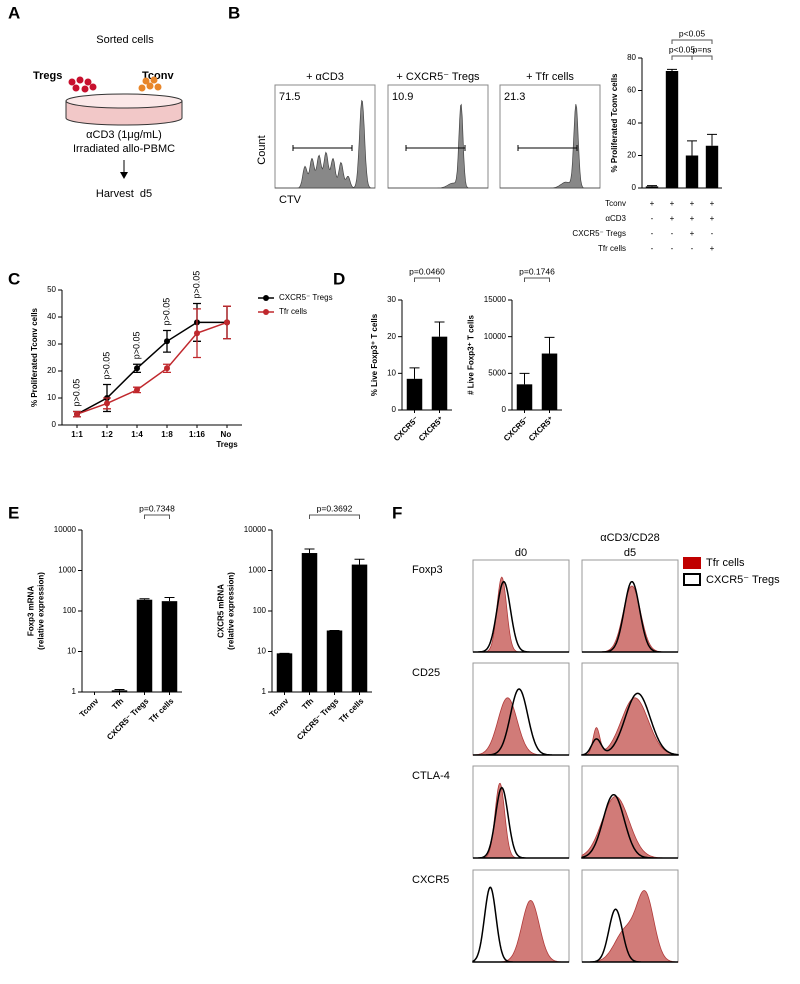  I want to click on x-tick-label: Tfh, so click(117, 703).